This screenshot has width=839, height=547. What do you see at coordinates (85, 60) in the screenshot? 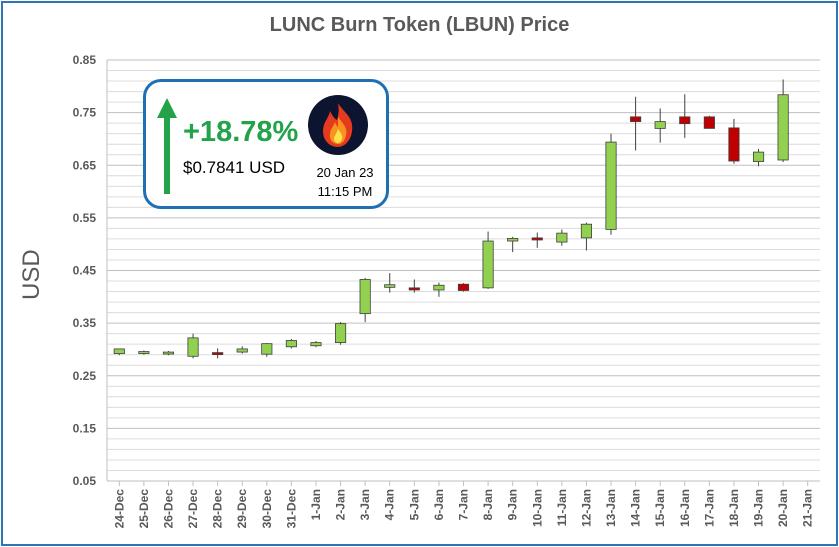
I see `y-tick-label: 0.85` at bounding box center [85, 60].